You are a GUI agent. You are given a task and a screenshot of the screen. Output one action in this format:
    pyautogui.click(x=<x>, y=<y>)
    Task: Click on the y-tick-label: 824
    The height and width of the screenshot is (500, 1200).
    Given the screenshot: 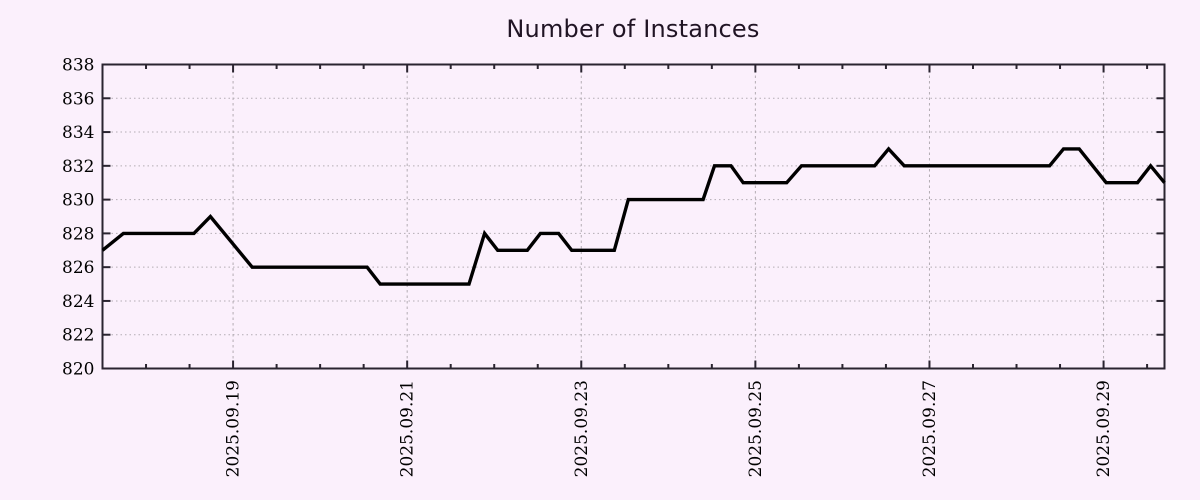 What is the action you would take?
    pyautogui.click(x=78, y=302)
    